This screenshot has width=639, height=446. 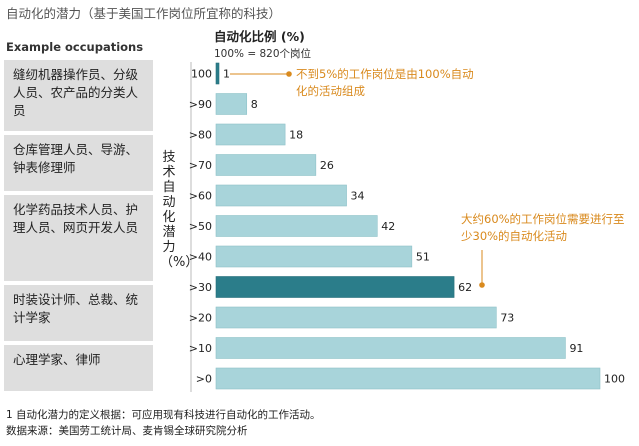 What do you see at coordinates (204, 379) in the screenshot?
I see `tick-label-10: >0` at bounding box center [204, 379].